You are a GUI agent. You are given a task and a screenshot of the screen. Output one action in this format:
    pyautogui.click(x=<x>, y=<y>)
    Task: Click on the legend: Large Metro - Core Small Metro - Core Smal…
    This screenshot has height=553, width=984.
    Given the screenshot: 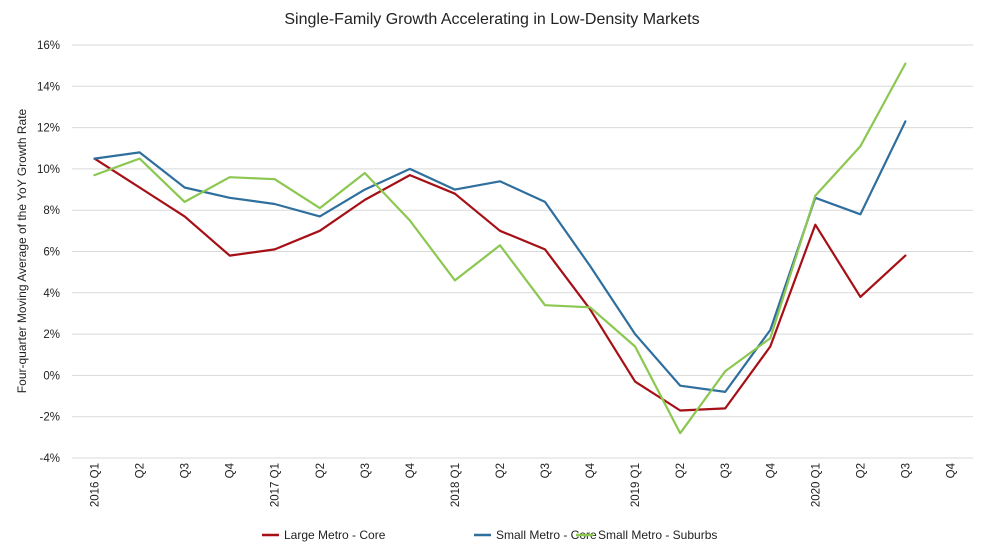 What is the action you would take?
    pyautogui.click(x=489, y=535)
    